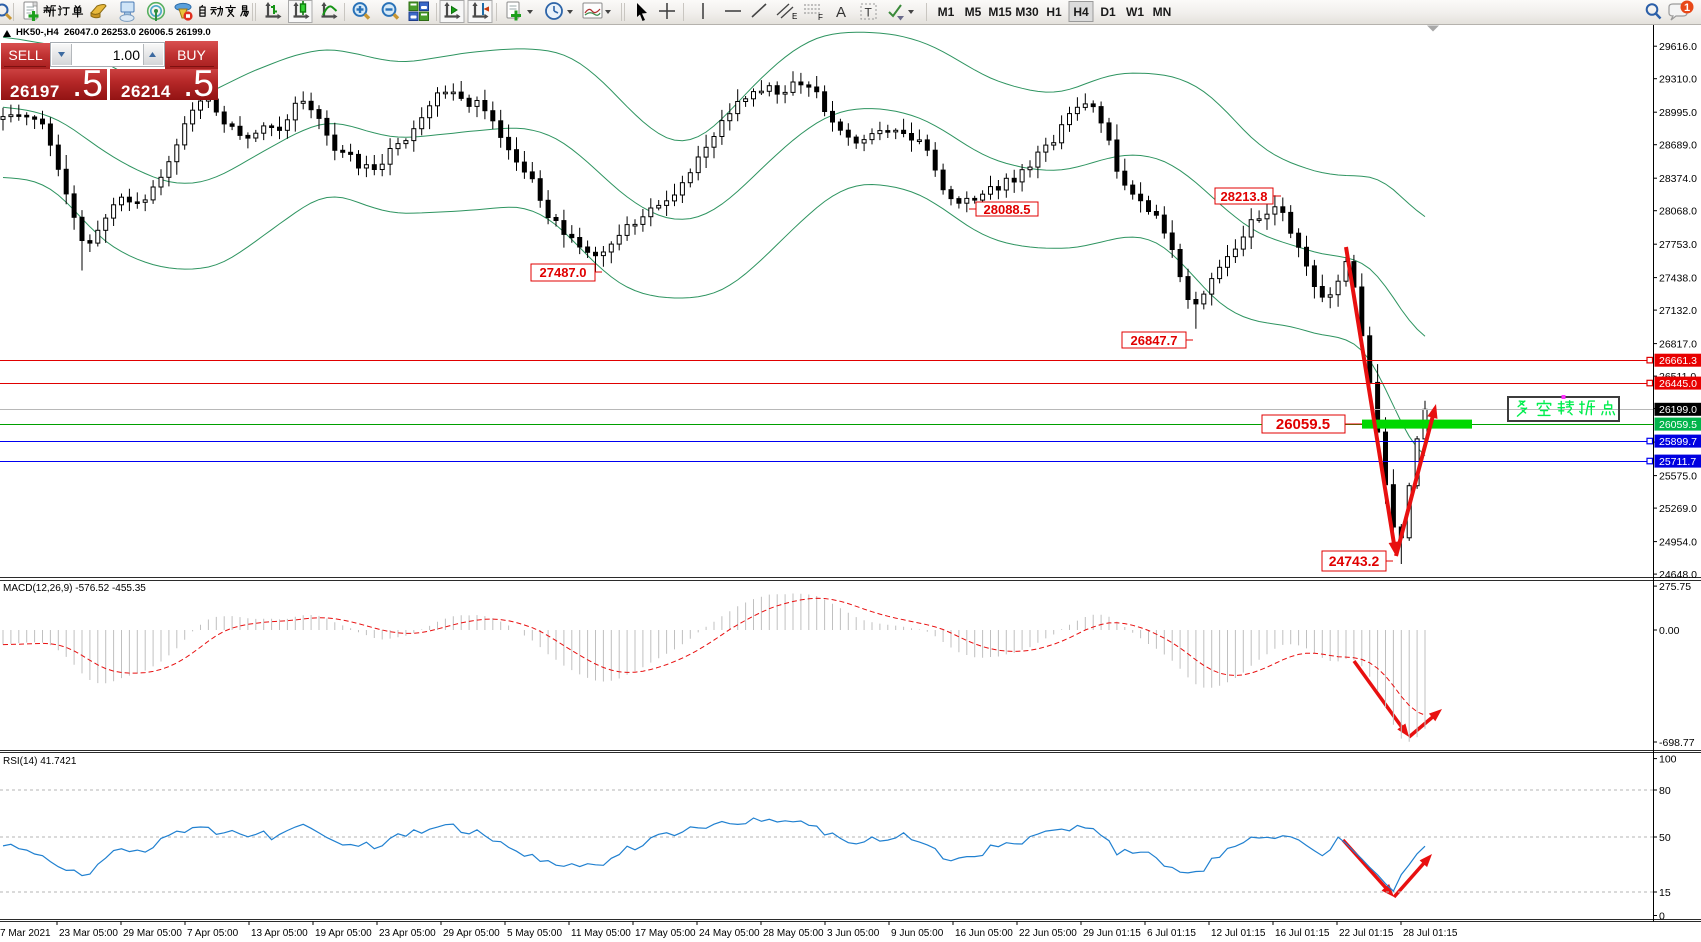 The width and height of the screenshot is (1701, 942). I want to click on svg-text: 17 May 05:00, so click(665, 933).